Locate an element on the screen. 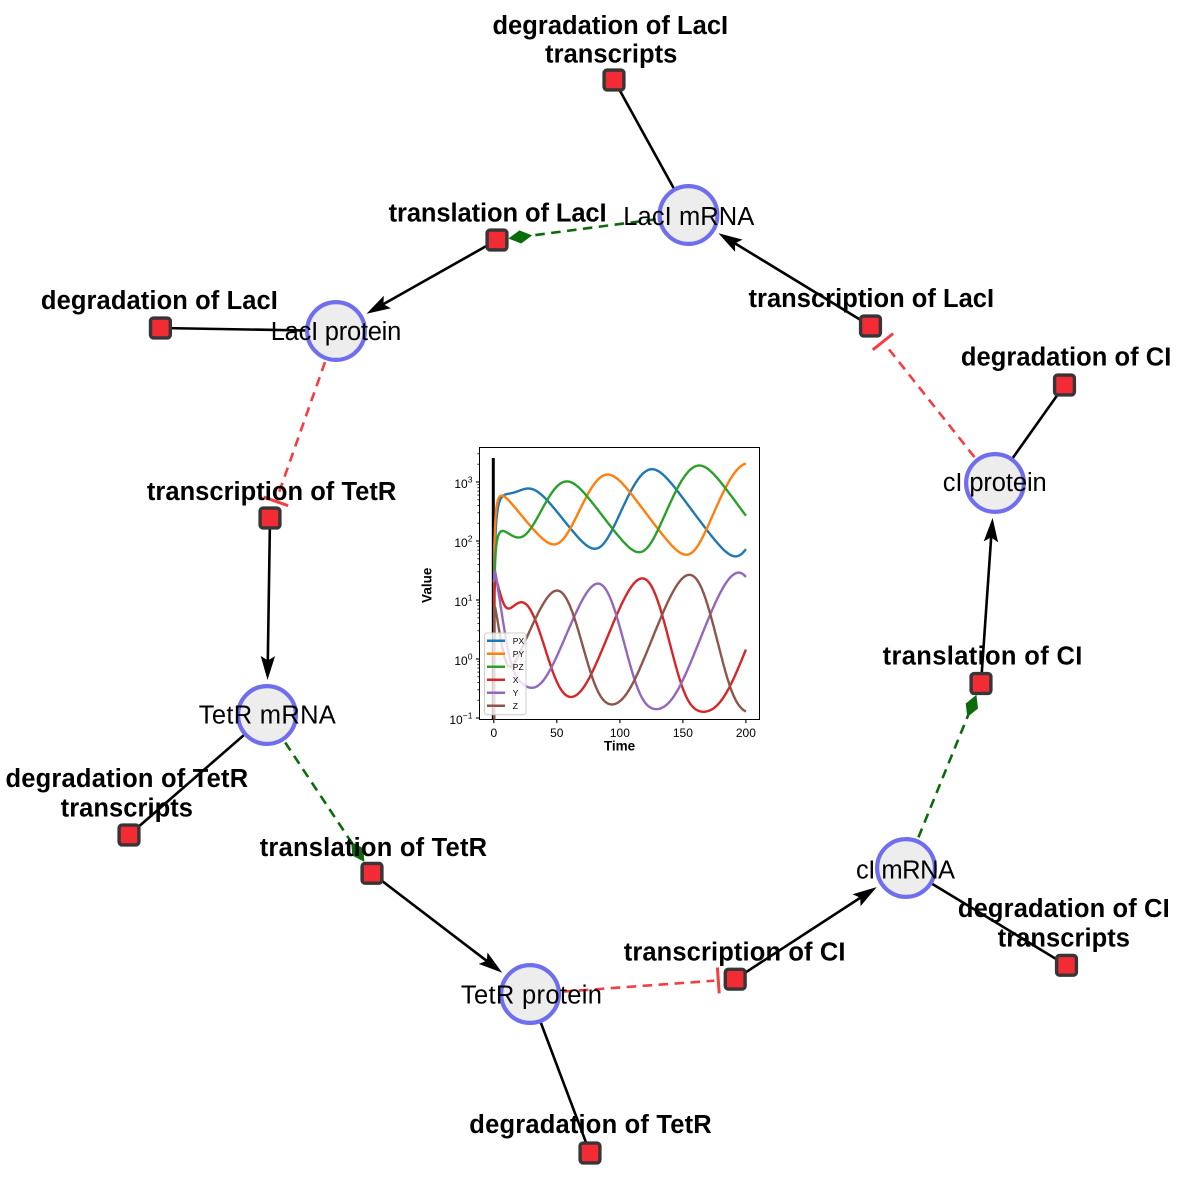 The height and width of the screenshot is (1200, 1189). svg-text: X is located at coordinates (516, 680).